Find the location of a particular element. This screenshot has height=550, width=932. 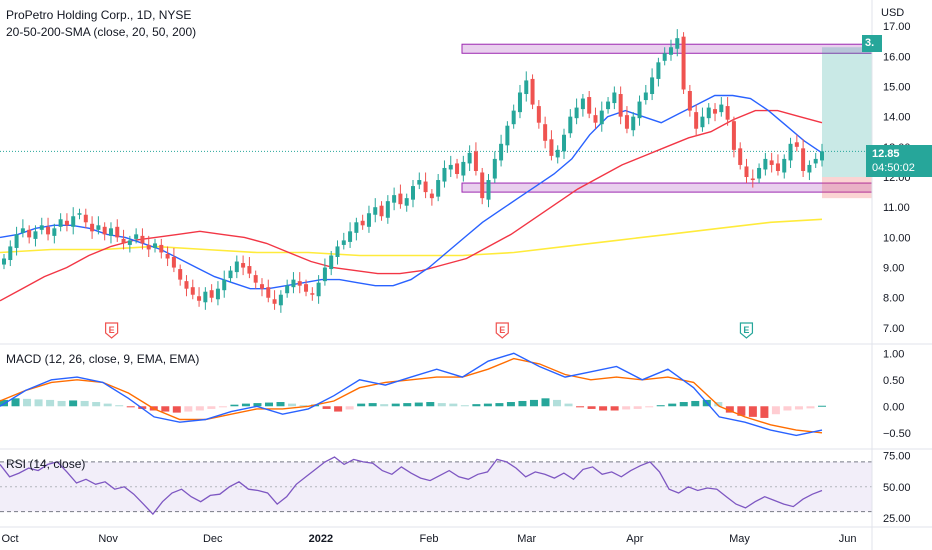

target-price-tag: 3. is located at coordinates (872, 43).